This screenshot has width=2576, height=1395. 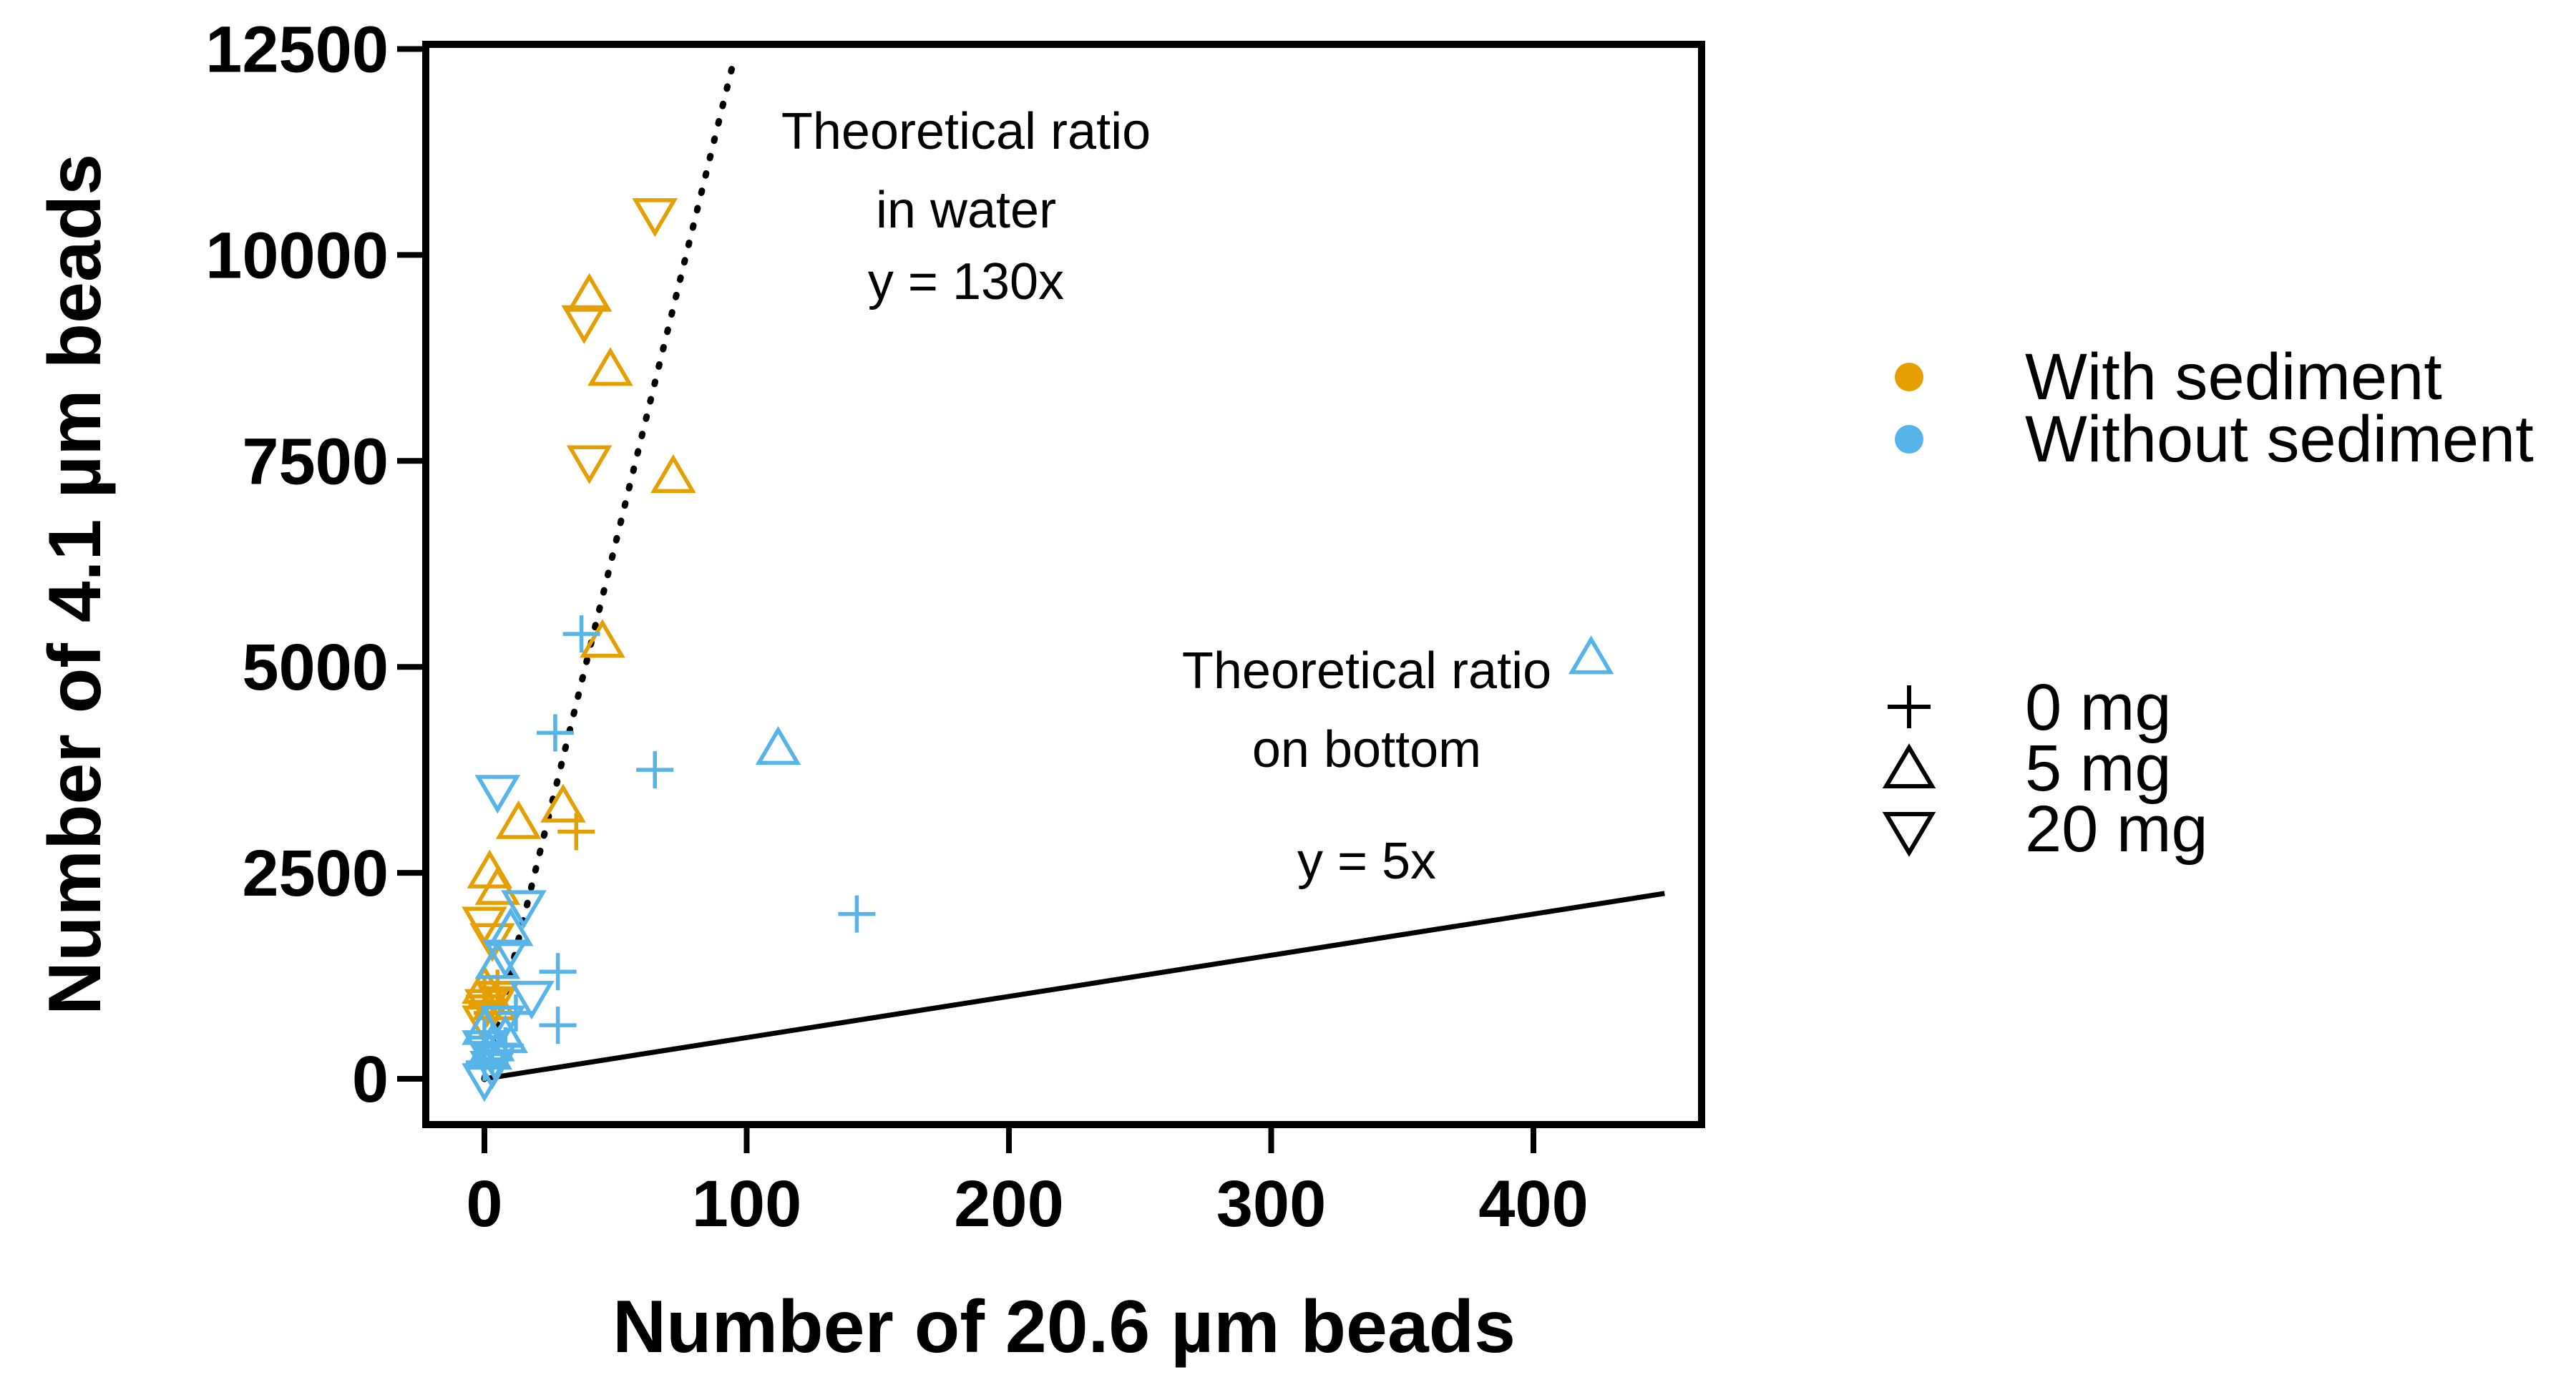 I want to click on y-tick-label: 10000, so click(x=297, y=256).